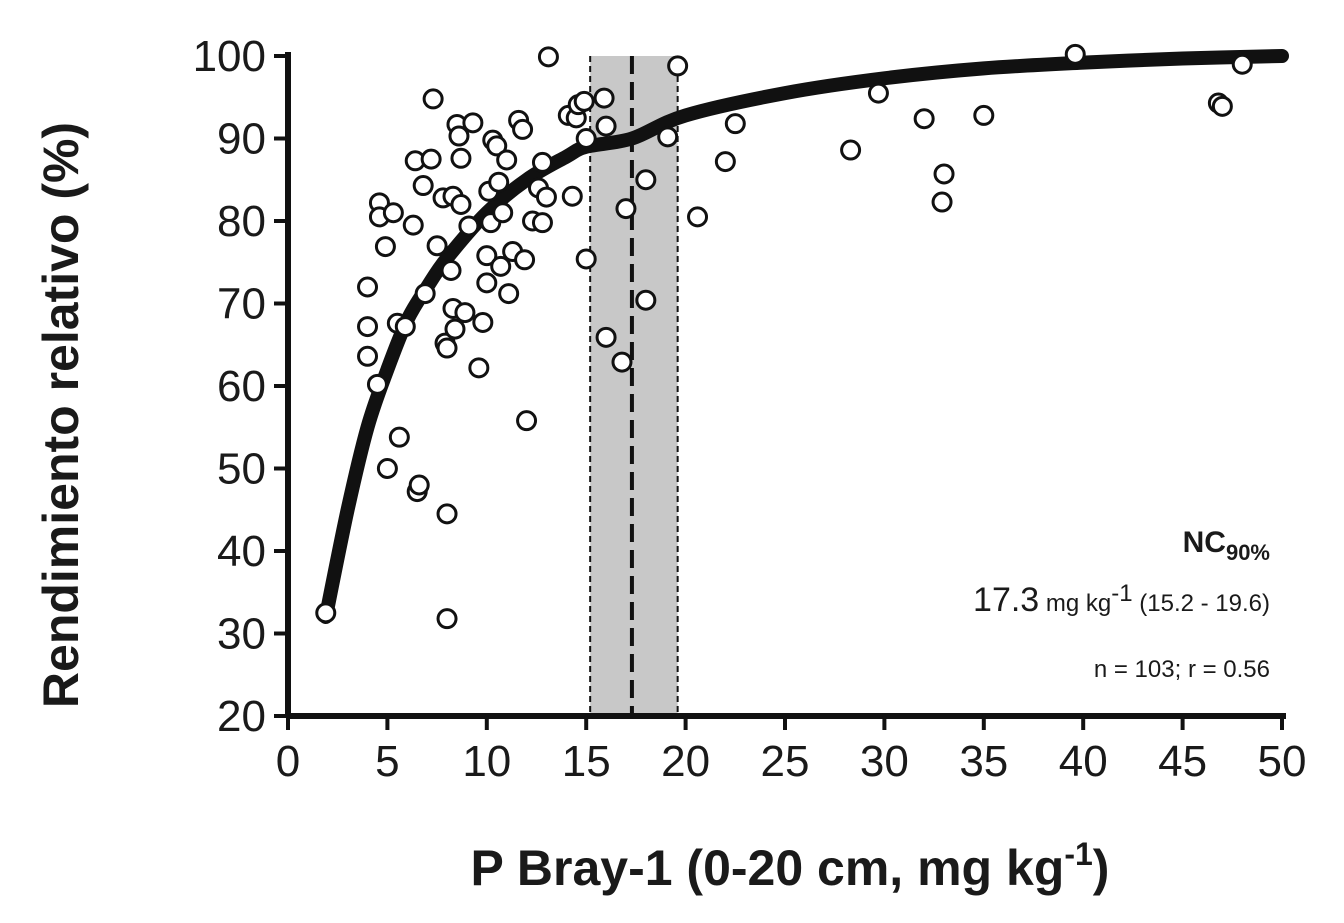 The height and width of the screenshot is (923, 1344). What do you see at coordinates (634, 386) in the screenshot?
I see `confidence-band-layer` at bounding box center [634, 386].